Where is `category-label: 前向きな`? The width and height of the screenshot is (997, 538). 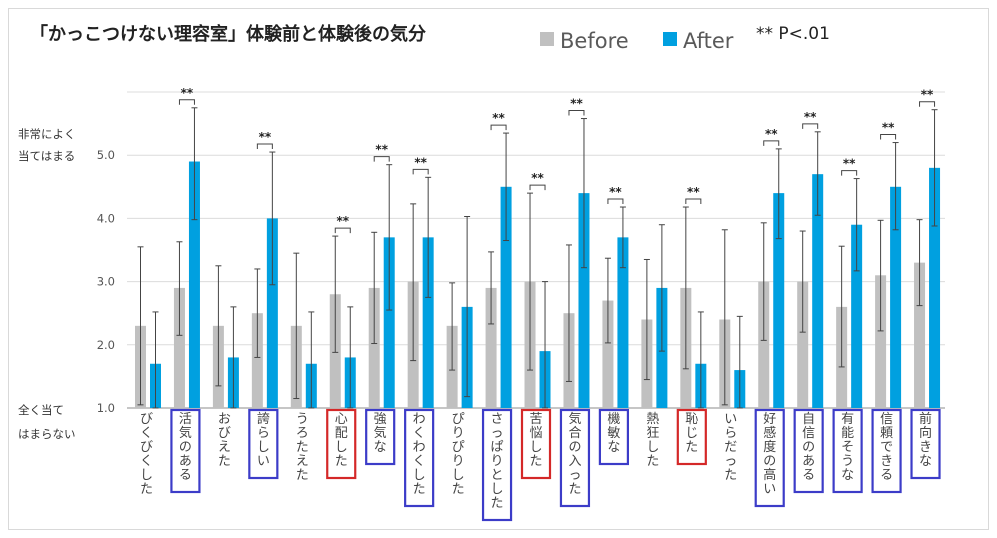 category-label: 前向きな is located at coordinates (925, 440).